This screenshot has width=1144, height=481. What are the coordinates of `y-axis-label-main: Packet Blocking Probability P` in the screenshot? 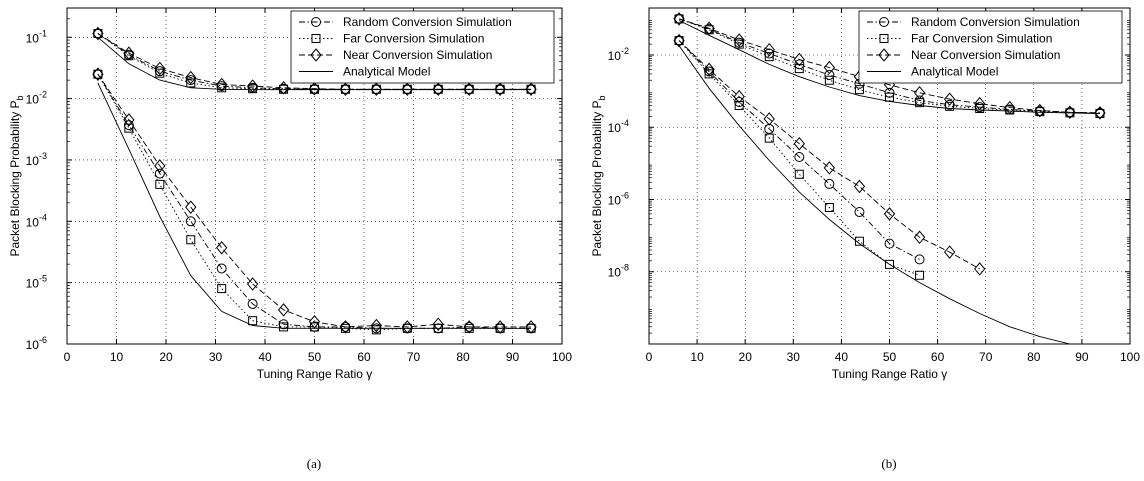 It's located at (15, 178).